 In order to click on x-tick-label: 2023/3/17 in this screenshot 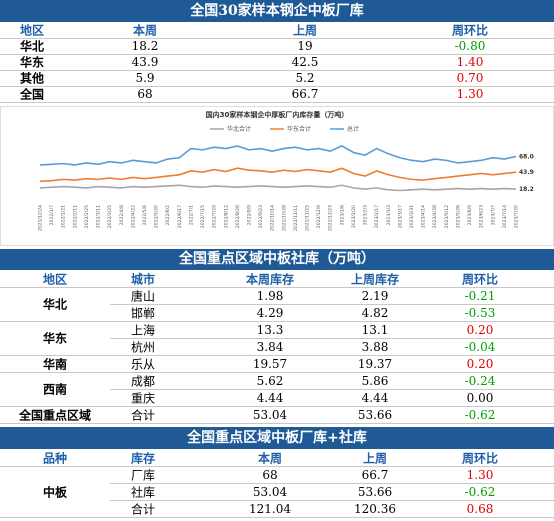, I will do `click(400, 216)`.